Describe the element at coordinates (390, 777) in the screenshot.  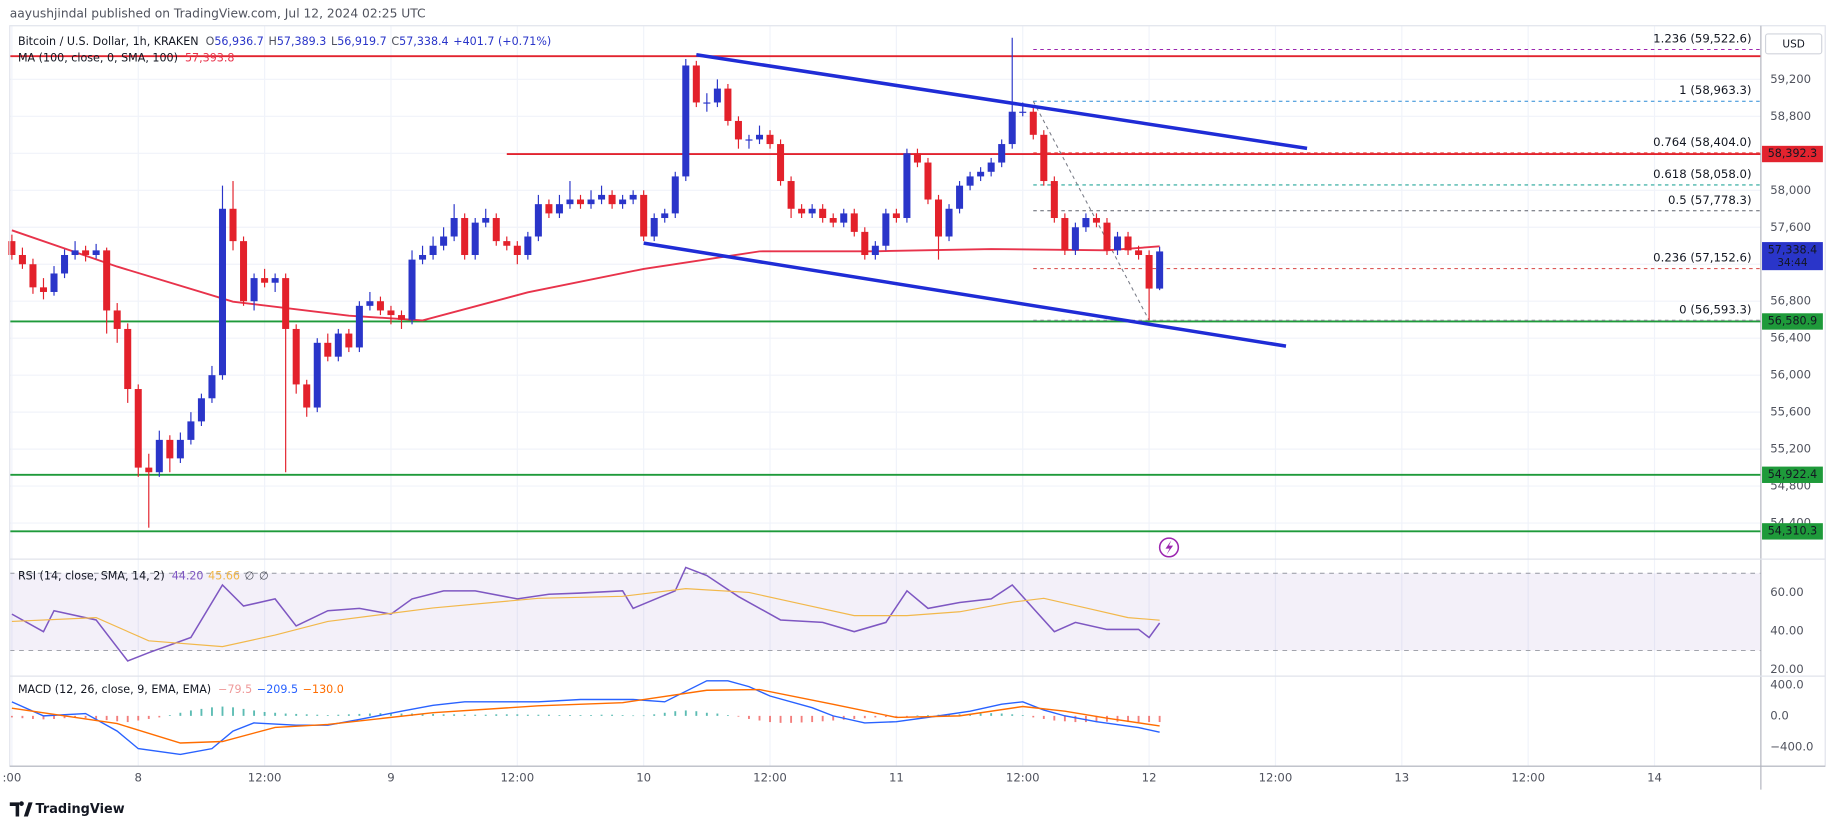
I see `x-tick-label: 9` at that location.